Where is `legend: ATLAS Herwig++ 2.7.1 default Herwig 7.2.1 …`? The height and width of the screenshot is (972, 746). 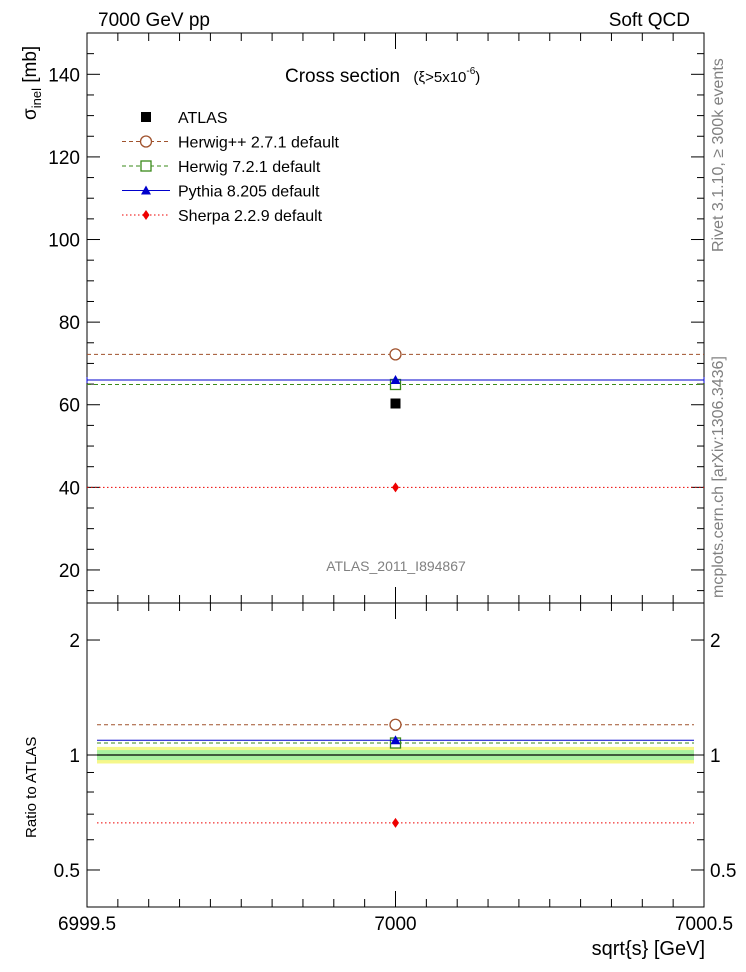 legend: ATLAS Herwig++ 2.7.1 default Herwig 7.2.1 … is located at coordinates (231, 167).